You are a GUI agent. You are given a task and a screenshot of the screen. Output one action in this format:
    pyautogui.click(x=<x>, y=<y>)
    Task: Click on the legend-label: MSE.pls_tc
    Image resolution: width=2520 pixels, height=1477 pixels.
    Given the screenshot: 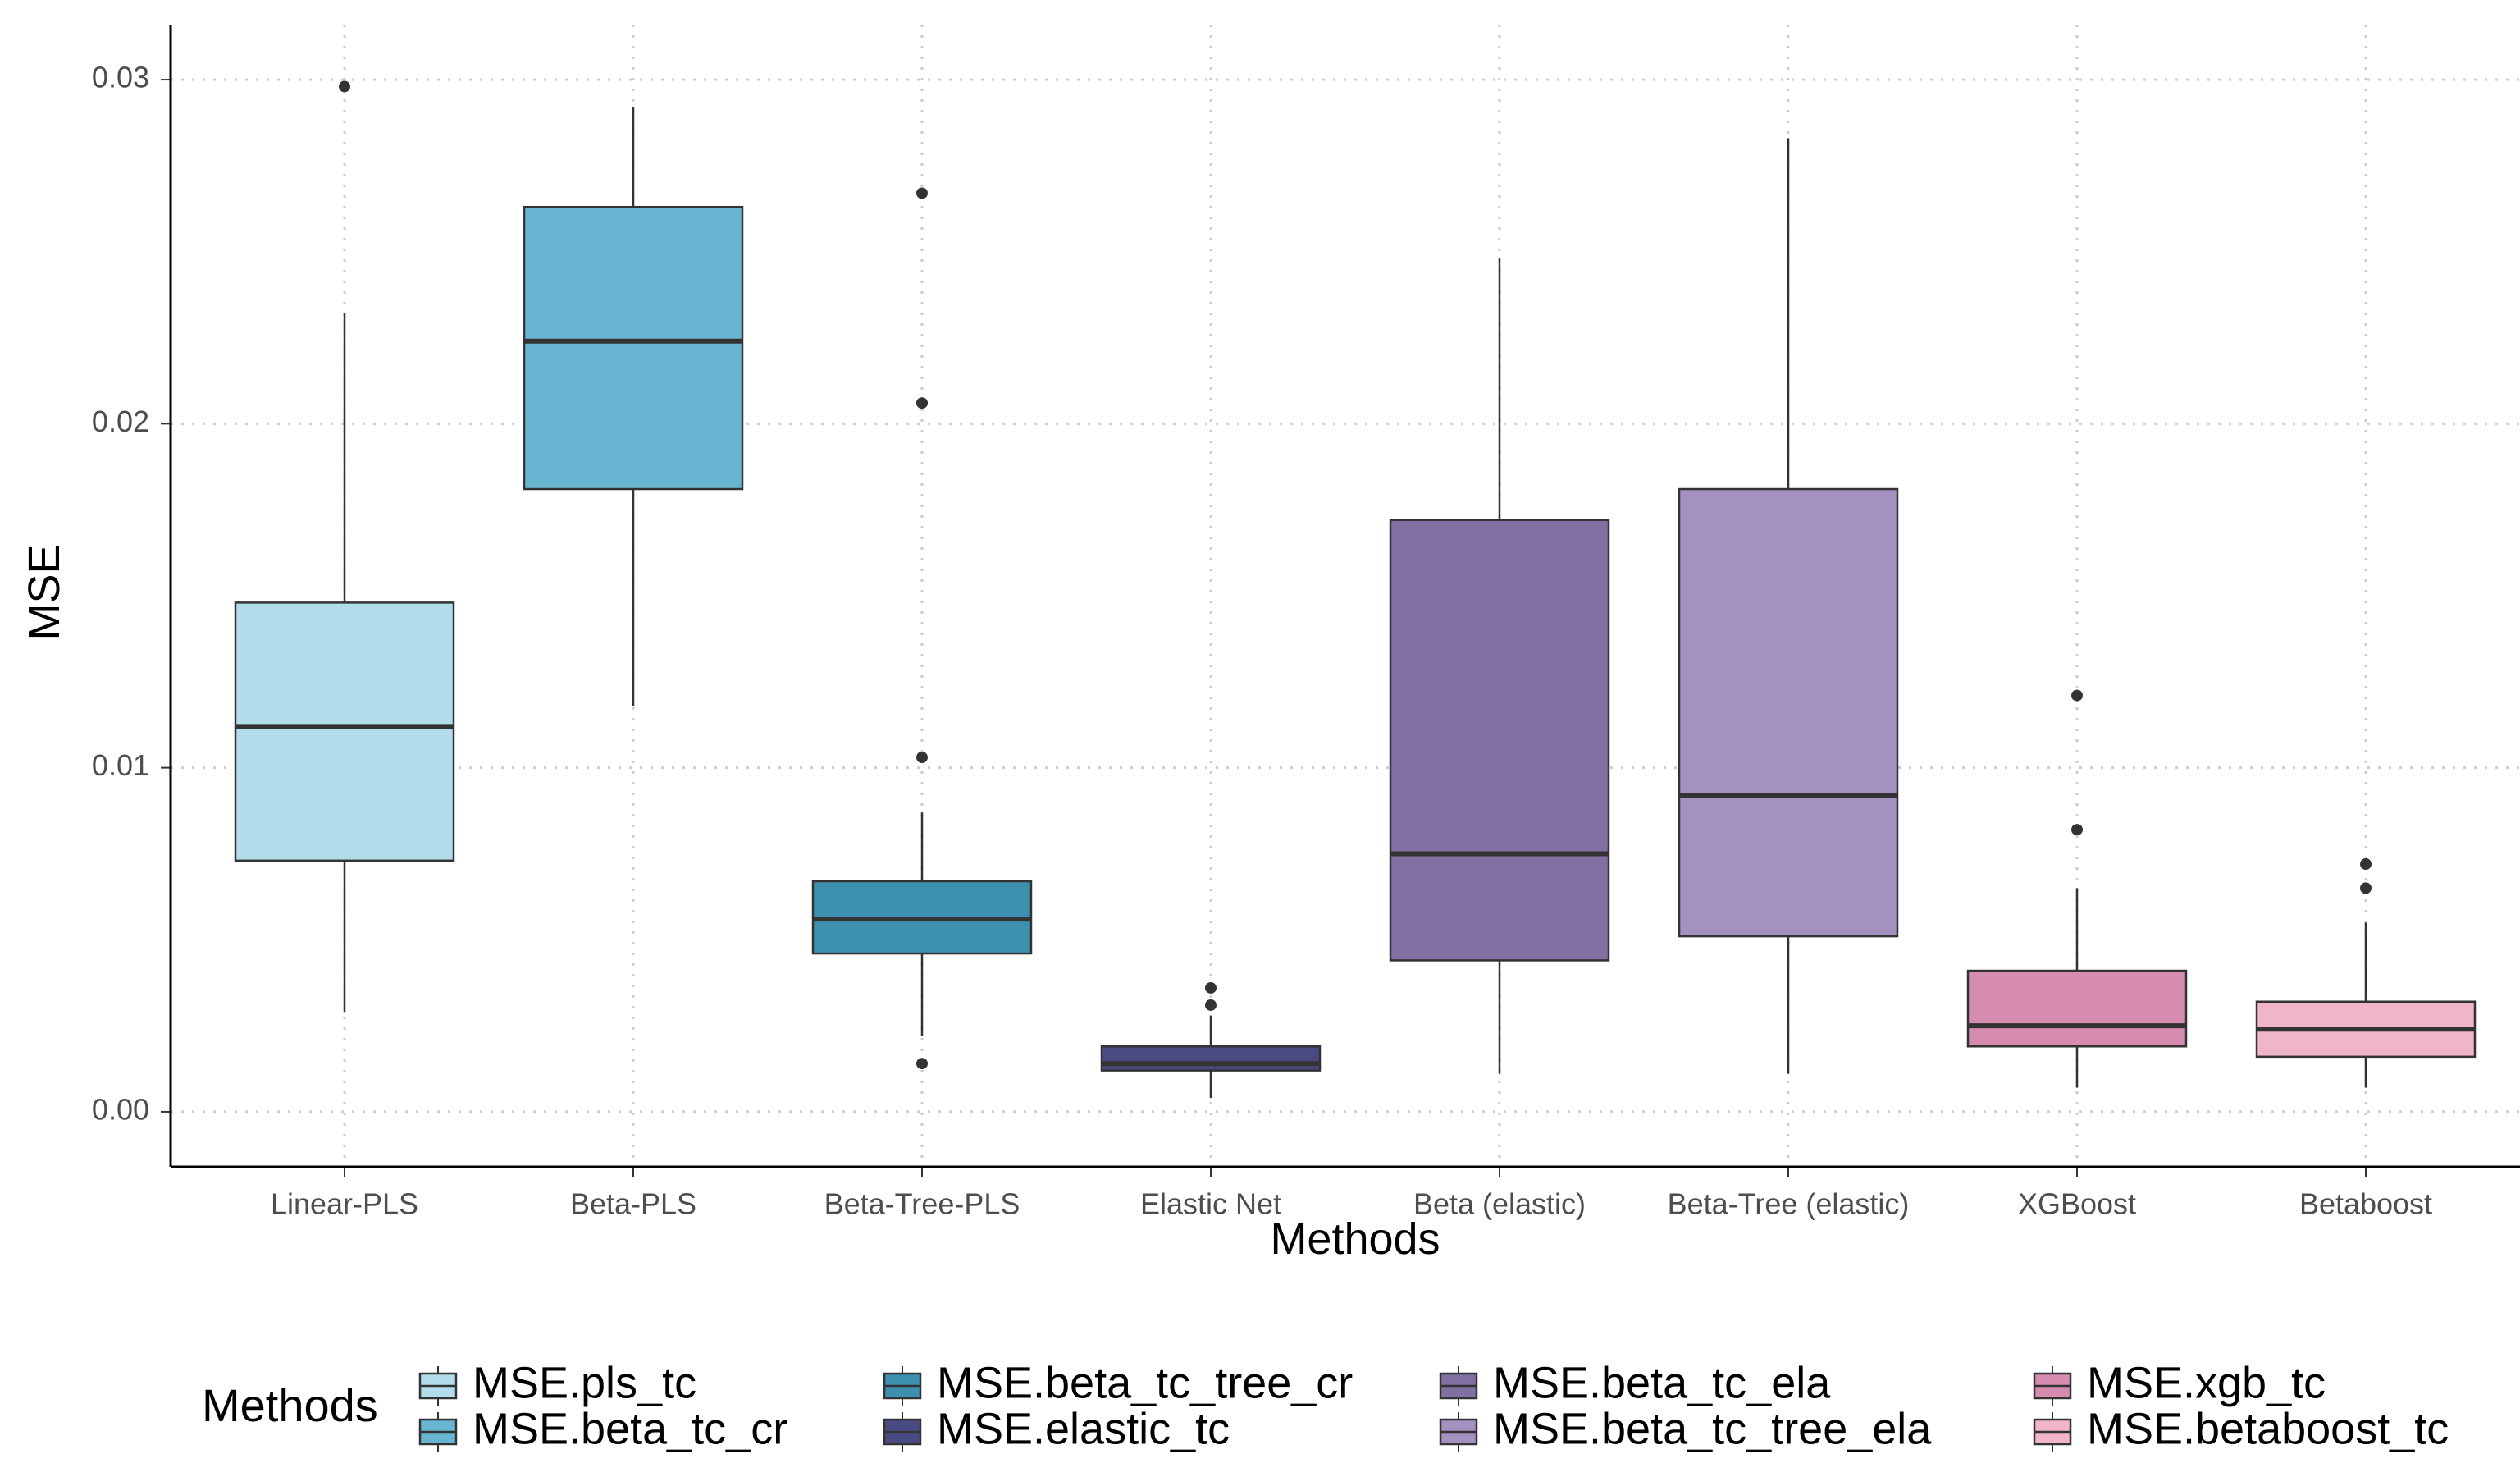 What is the action you would take?
    pyautogui.click(x=584, y=1383)
    